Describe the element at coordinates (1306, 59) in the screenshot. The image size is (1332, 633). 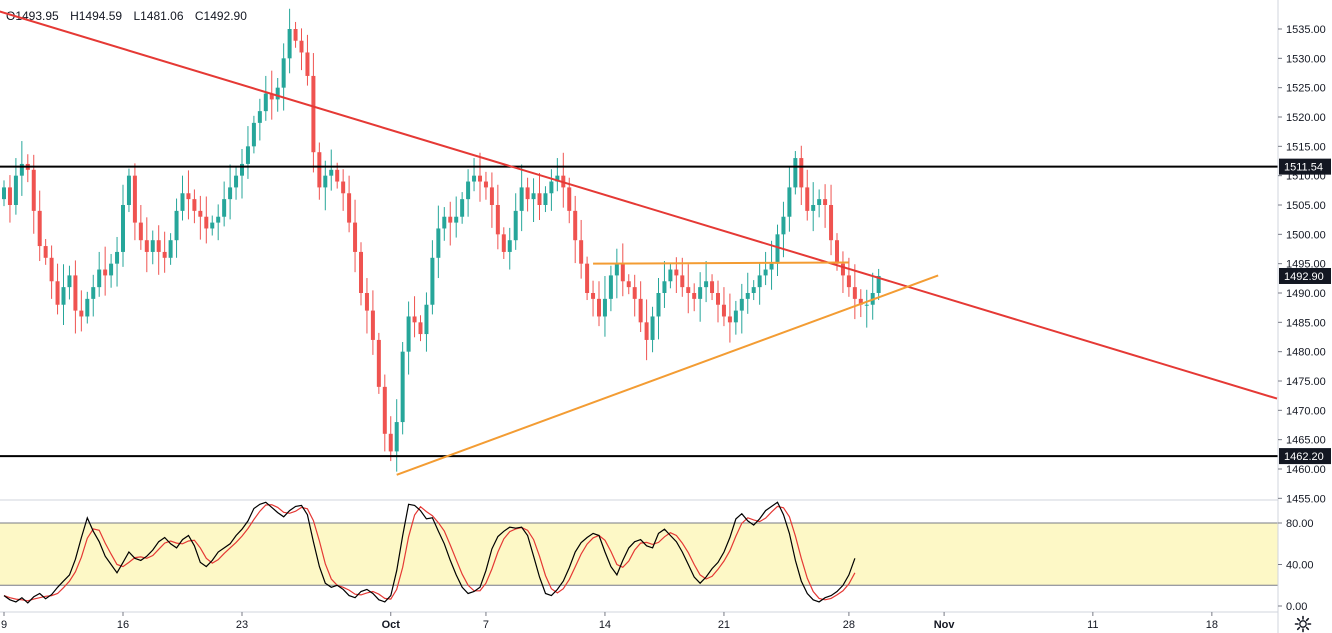
I see `price-tick-label: 1530.00` at that location.